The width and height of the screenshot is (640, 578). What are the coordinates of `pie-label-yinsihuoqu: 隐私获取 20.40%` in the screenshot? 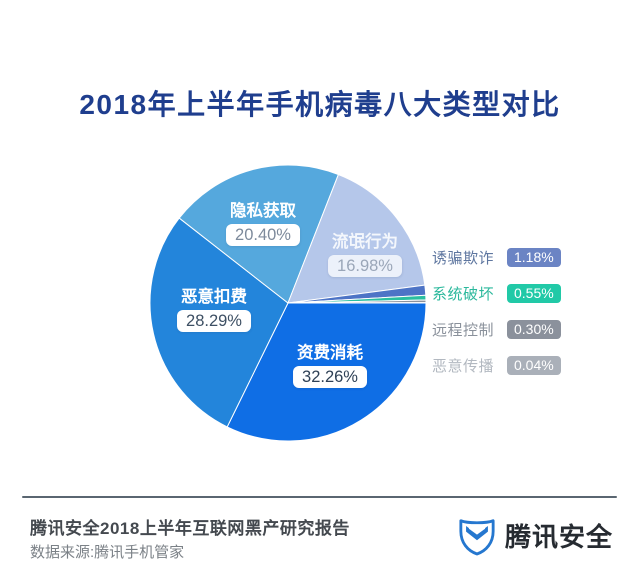 It's located at (263, 223).